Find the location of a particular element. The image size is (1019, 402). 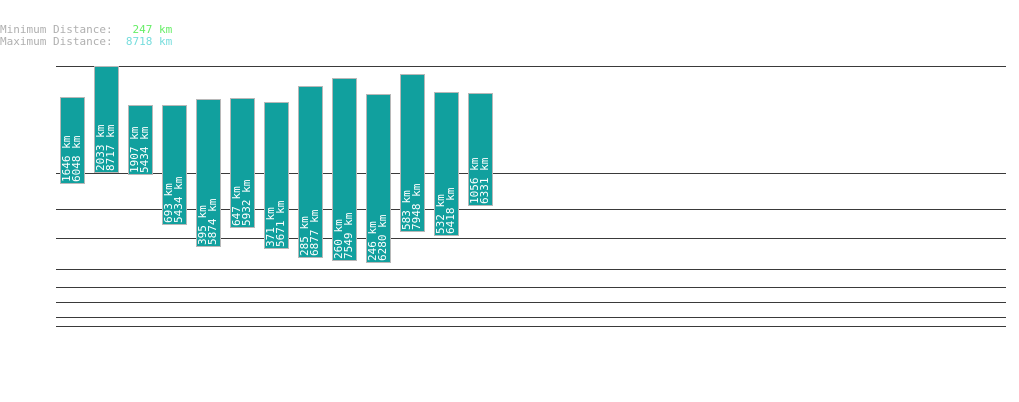

bar: 1907 km 5434 km is located at coordinates (140, 140).